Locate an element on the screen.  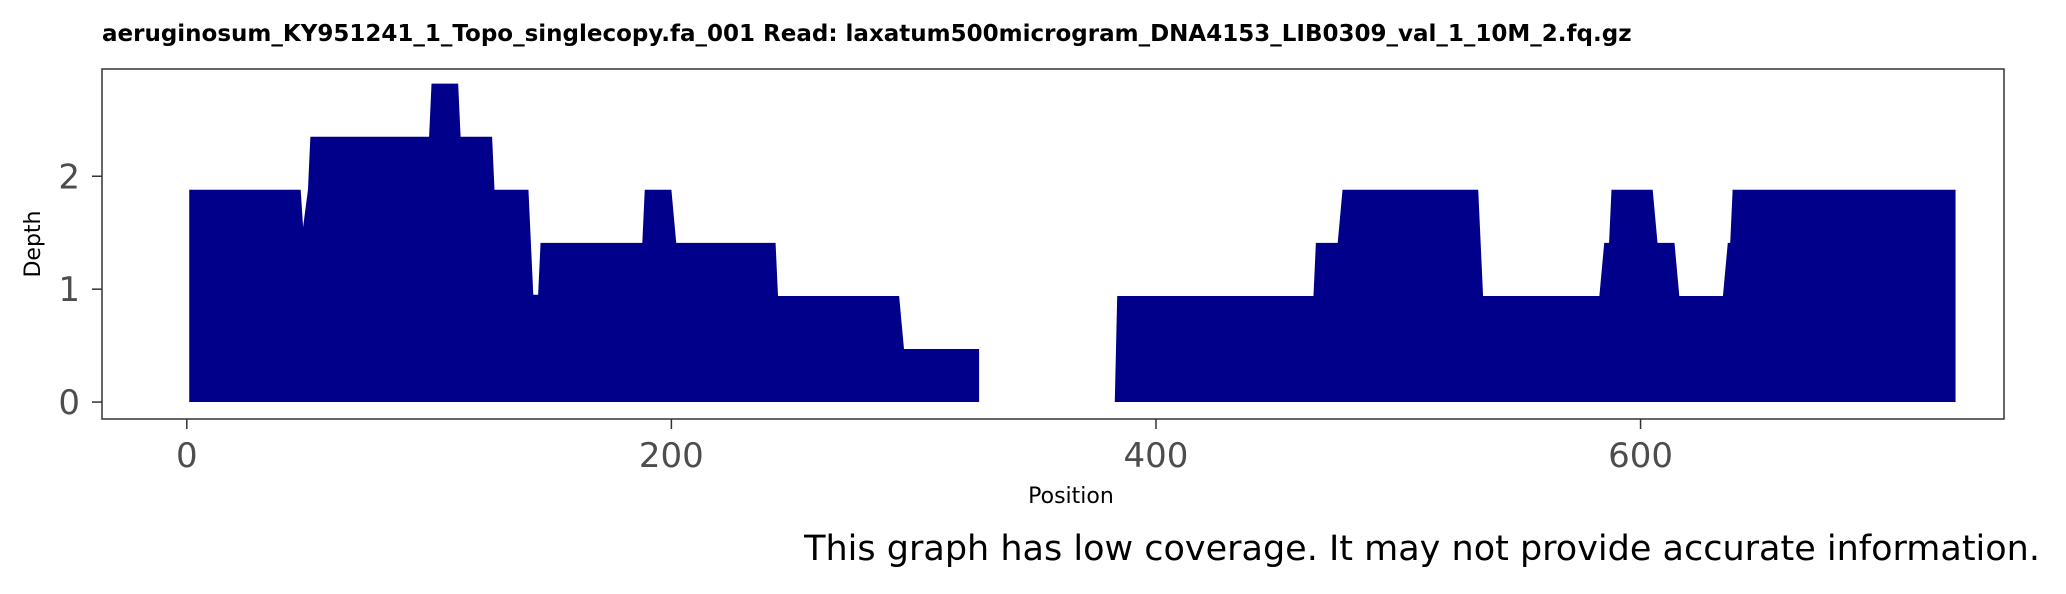
y-tick-label: 0 is located at coordinates (69, 403).